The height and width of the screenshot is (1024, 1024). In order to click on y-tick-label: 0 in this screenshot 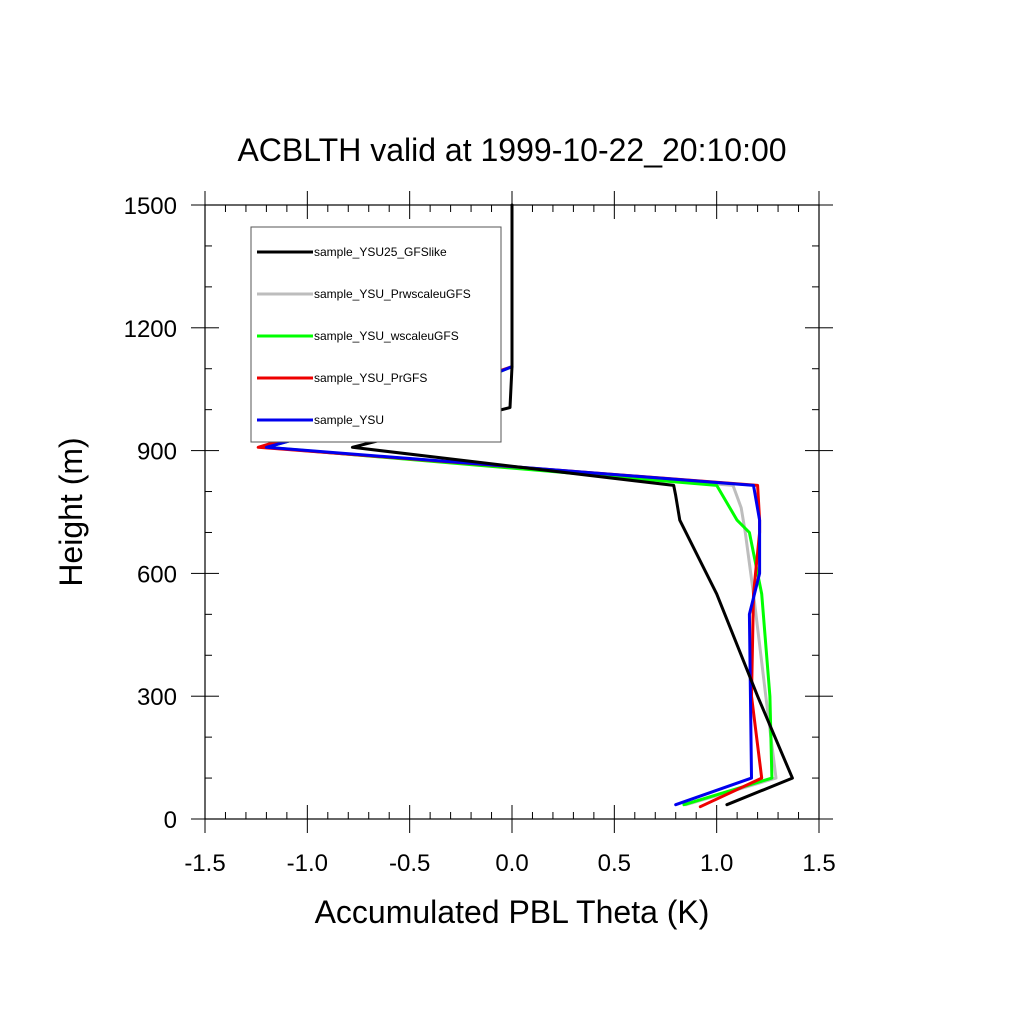, I will do `click(170, 820)`.